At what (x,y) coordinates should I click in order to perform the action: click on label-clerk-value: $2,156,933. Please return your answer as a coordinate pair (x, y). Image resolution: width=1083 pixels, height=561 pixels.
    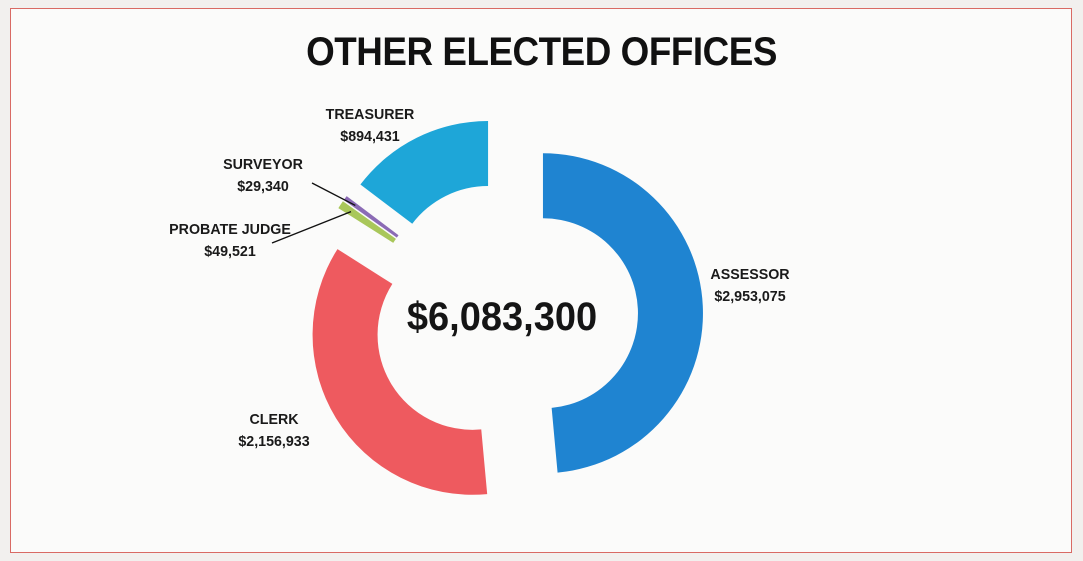
    Looking at the image, I should click on (274, 441).